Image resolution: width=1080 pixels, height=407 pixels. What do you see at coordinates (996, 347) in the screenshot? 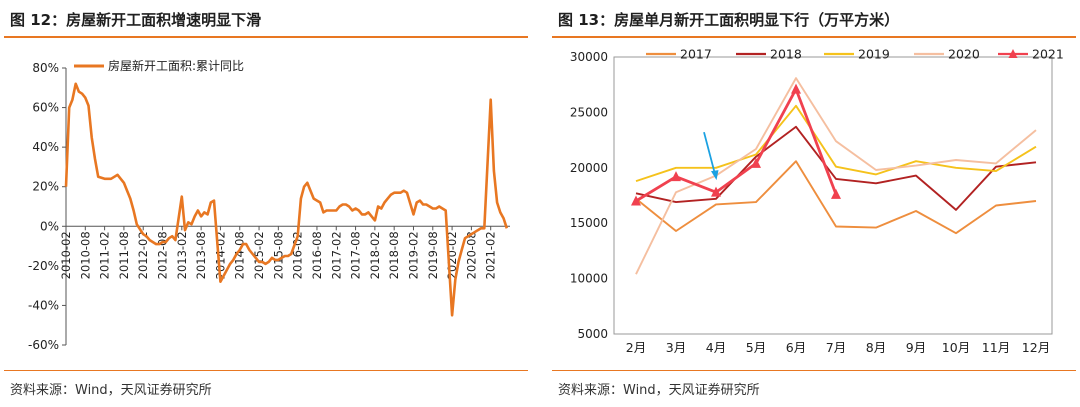
I see `x-tick-label: 11月` at bounding box center [996, 347].